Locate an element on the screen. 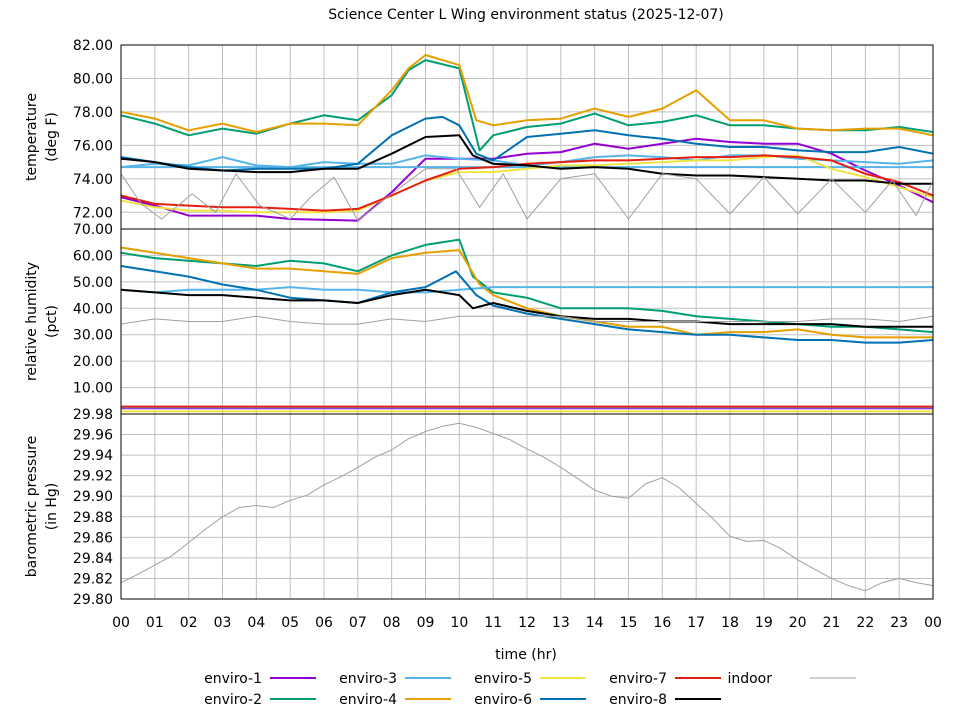 The height and width of the screenshot is (720, 960). y-tick-label: 29.82 is located at coordinates (93, 579).